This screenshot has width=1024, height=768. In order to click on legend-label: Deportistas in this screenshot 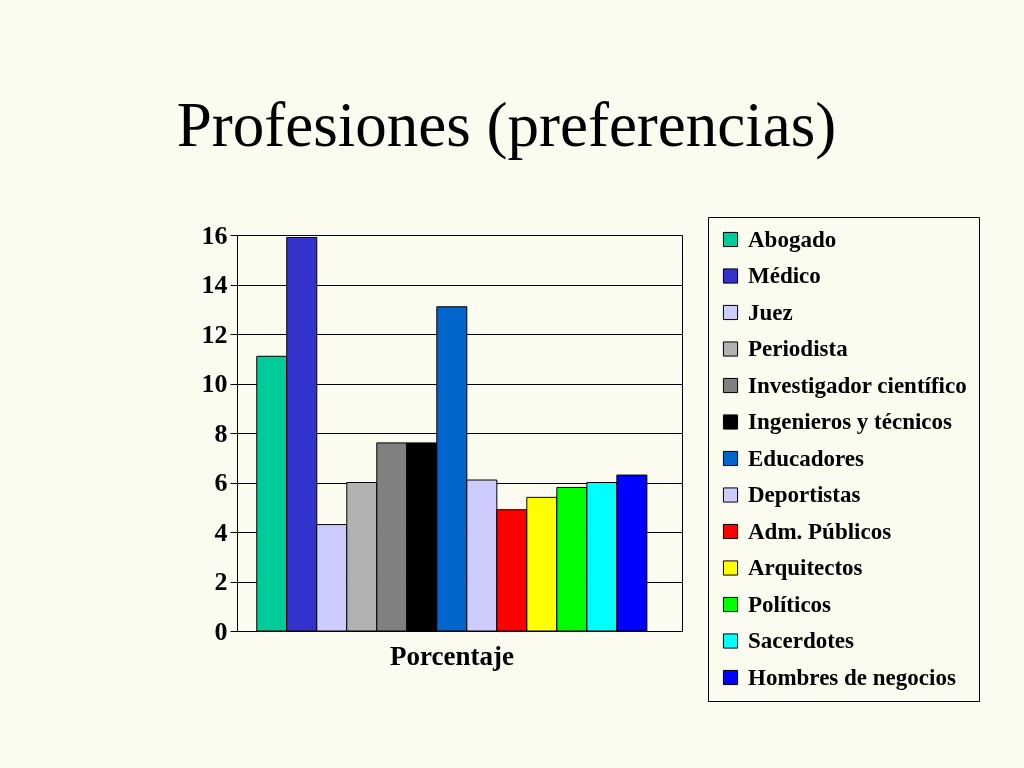, I will do `click(804, 494)`.